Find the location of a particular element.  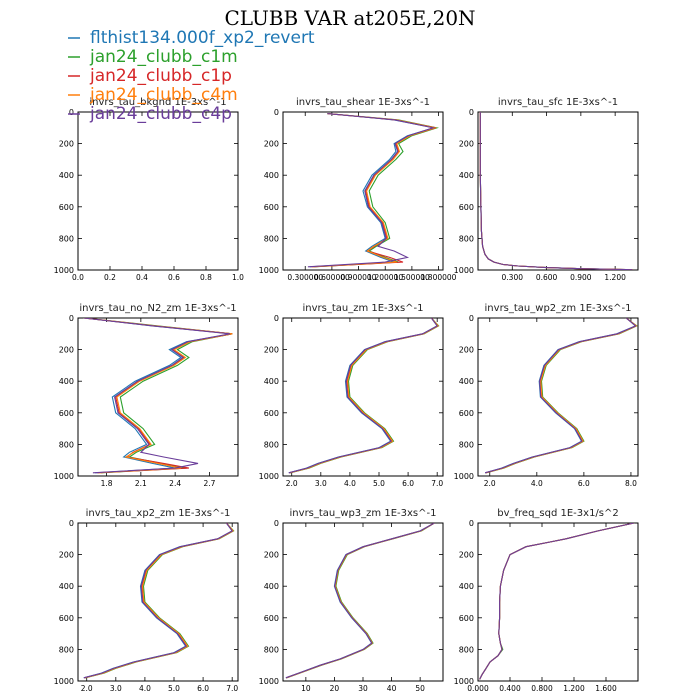

x-tick-label: 0.600 is located at coordinates (547, 277).